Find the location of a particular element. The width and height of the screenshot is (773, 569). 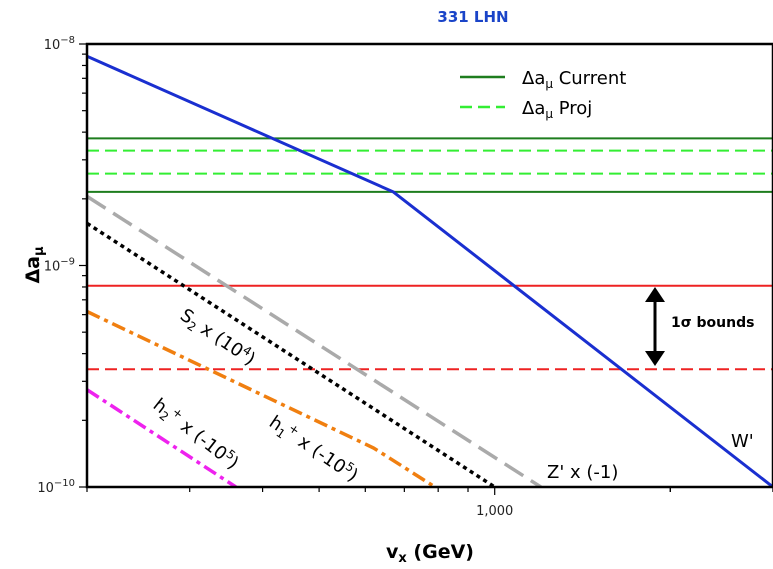

annotation-s2-mid: x (10 is located at coordinates (219, 338).